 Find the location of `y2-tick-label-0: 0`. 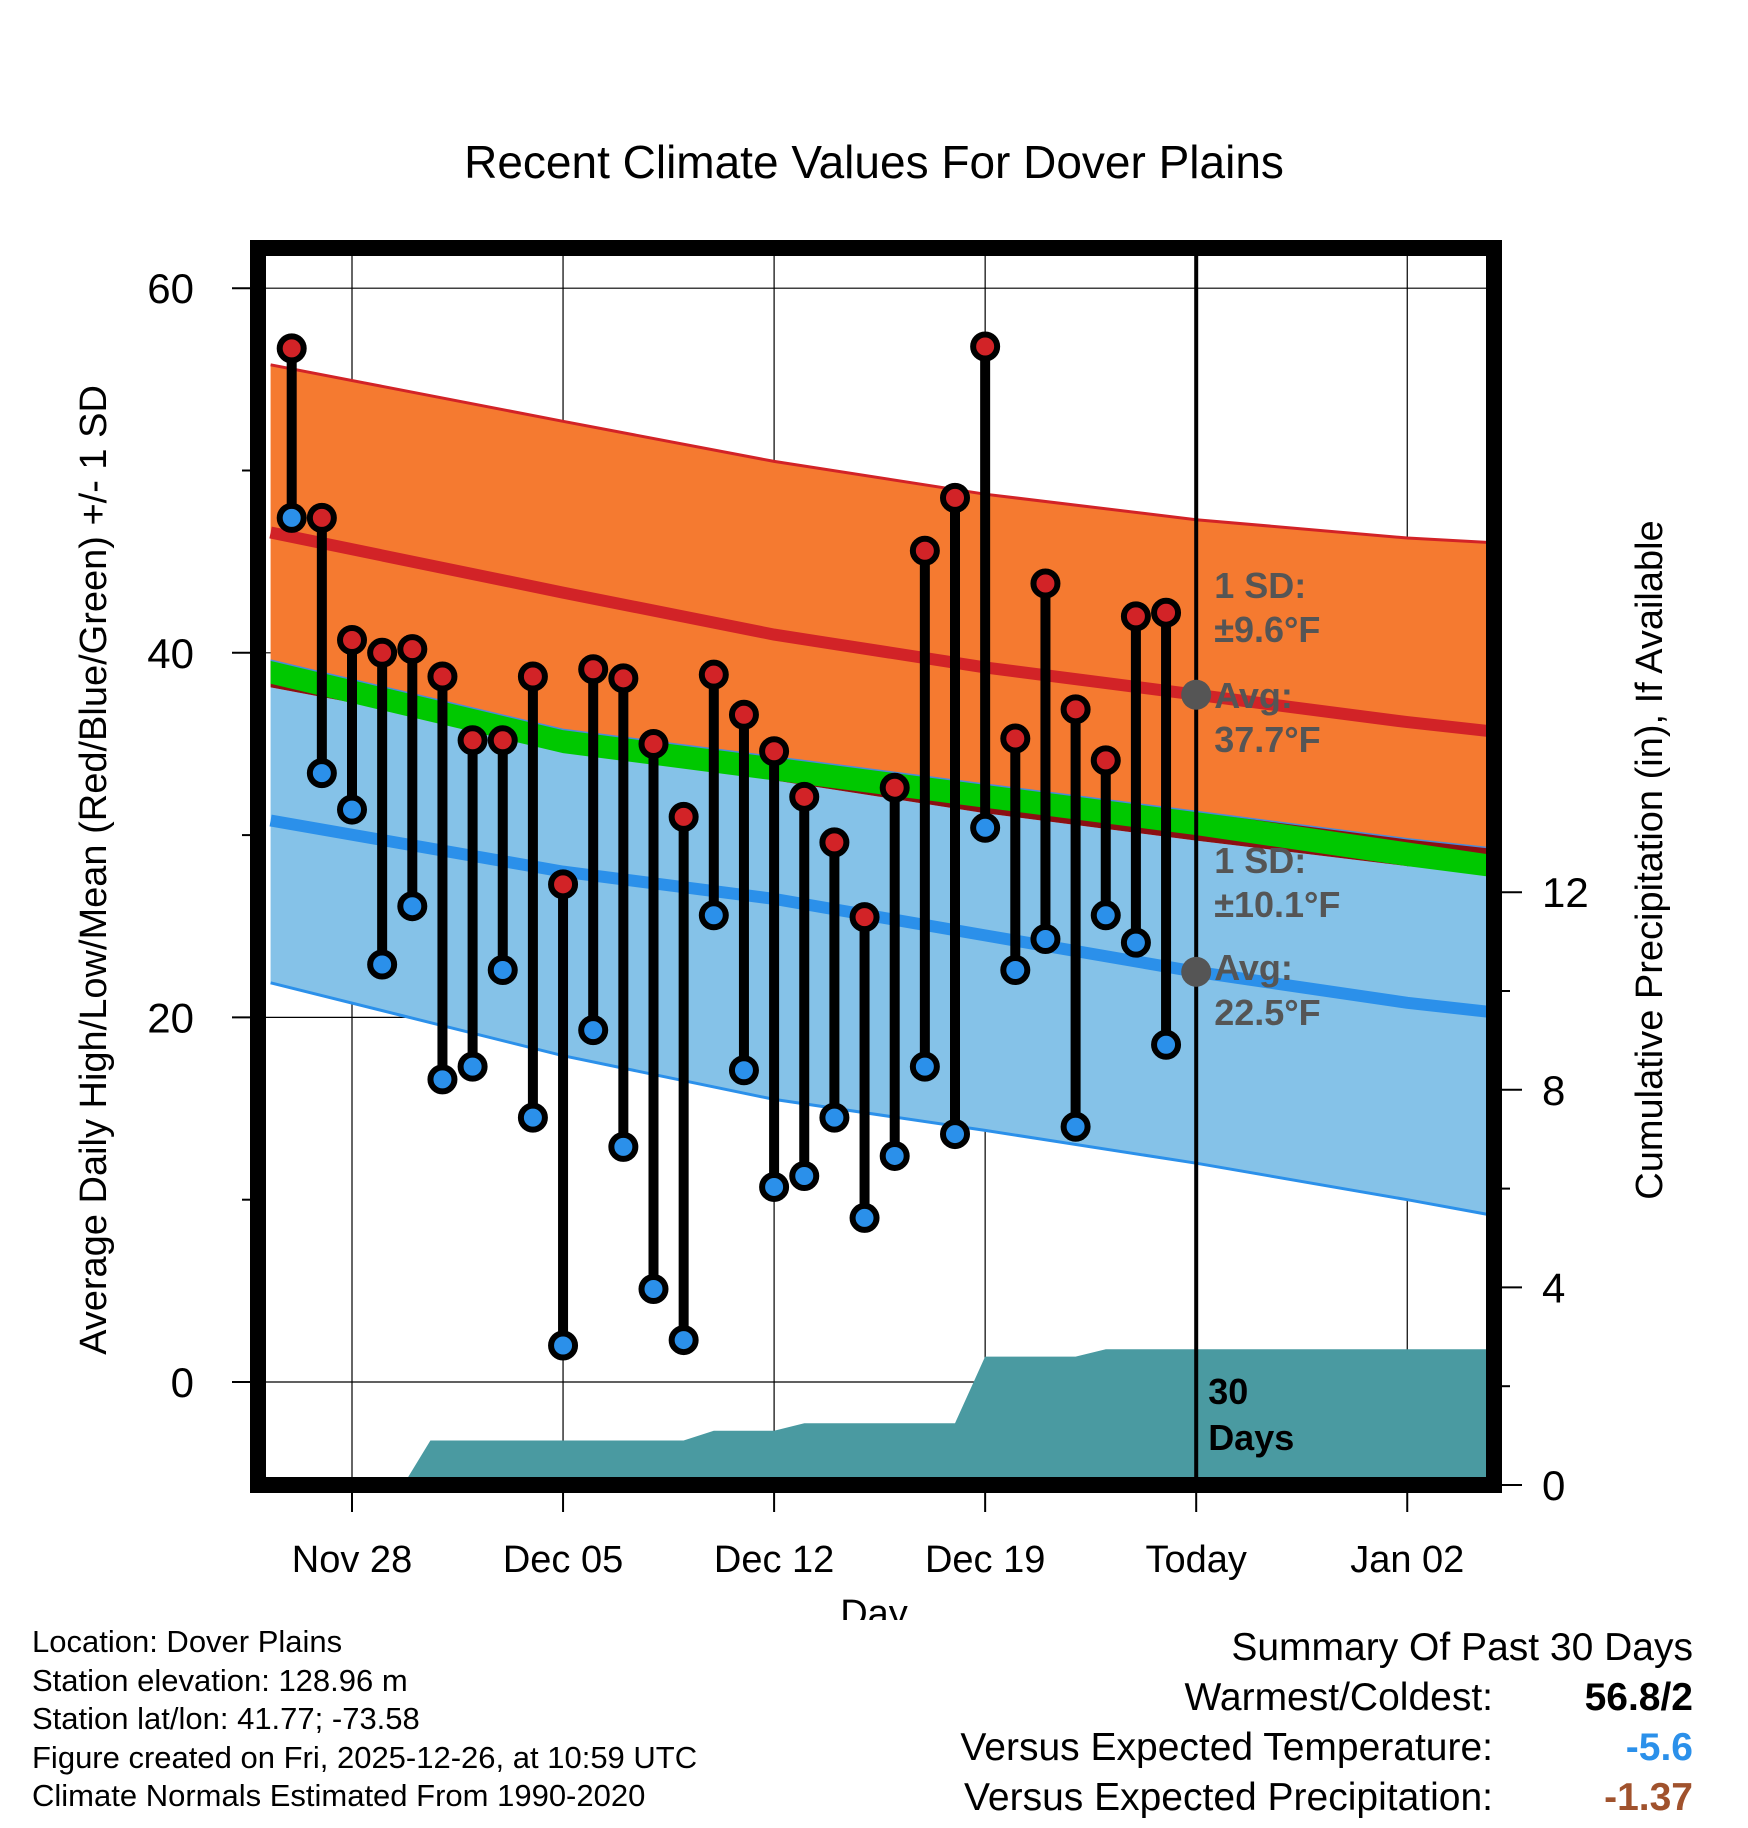

y2-tick-label-0: 0 is located at coordinates (1553, 1485).